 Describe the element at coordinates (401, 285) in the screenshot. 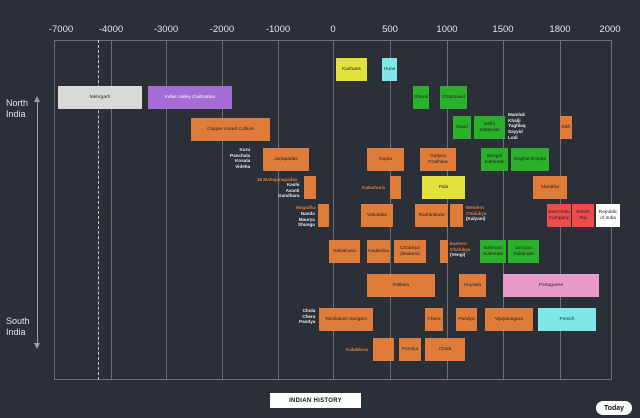

I see `block-pallava: Pallava` at that location.